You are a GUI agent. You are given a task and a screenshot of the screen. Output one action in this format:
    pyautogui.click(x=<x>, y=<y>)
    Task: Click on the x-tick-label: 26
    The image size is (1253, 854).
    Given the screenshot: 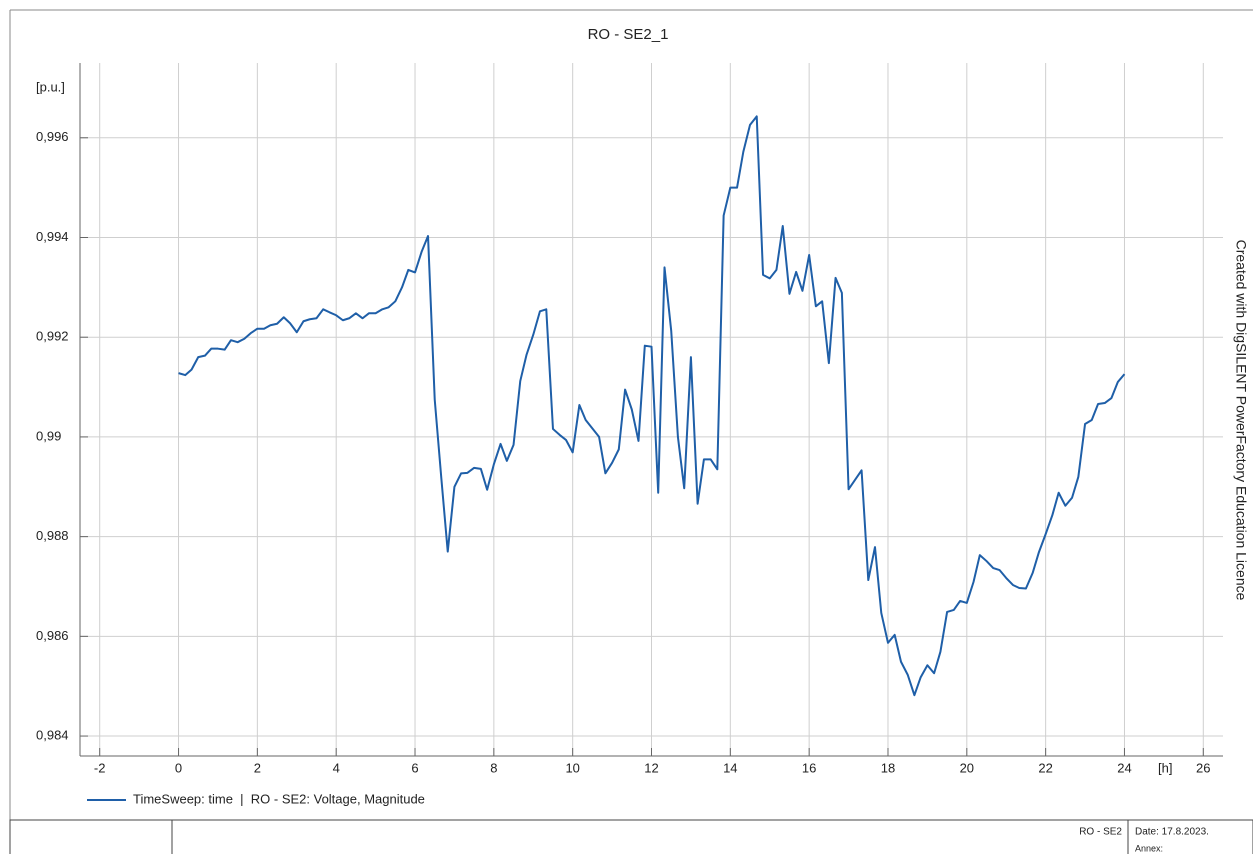 What is the action you would take?
    pyautogui.click(x=1203, y=767)
    